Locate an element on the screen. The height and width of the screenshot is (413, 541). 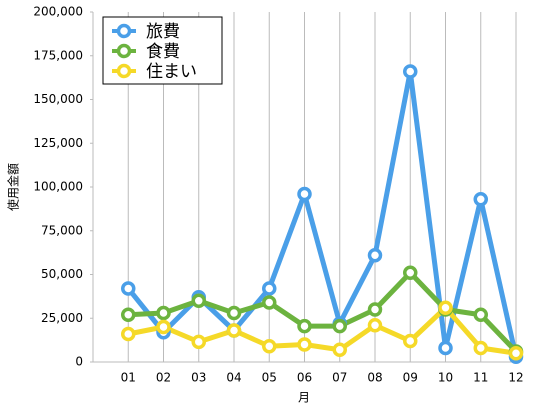
y-tick-label: 125,000 is located at coordinates (58, 143).